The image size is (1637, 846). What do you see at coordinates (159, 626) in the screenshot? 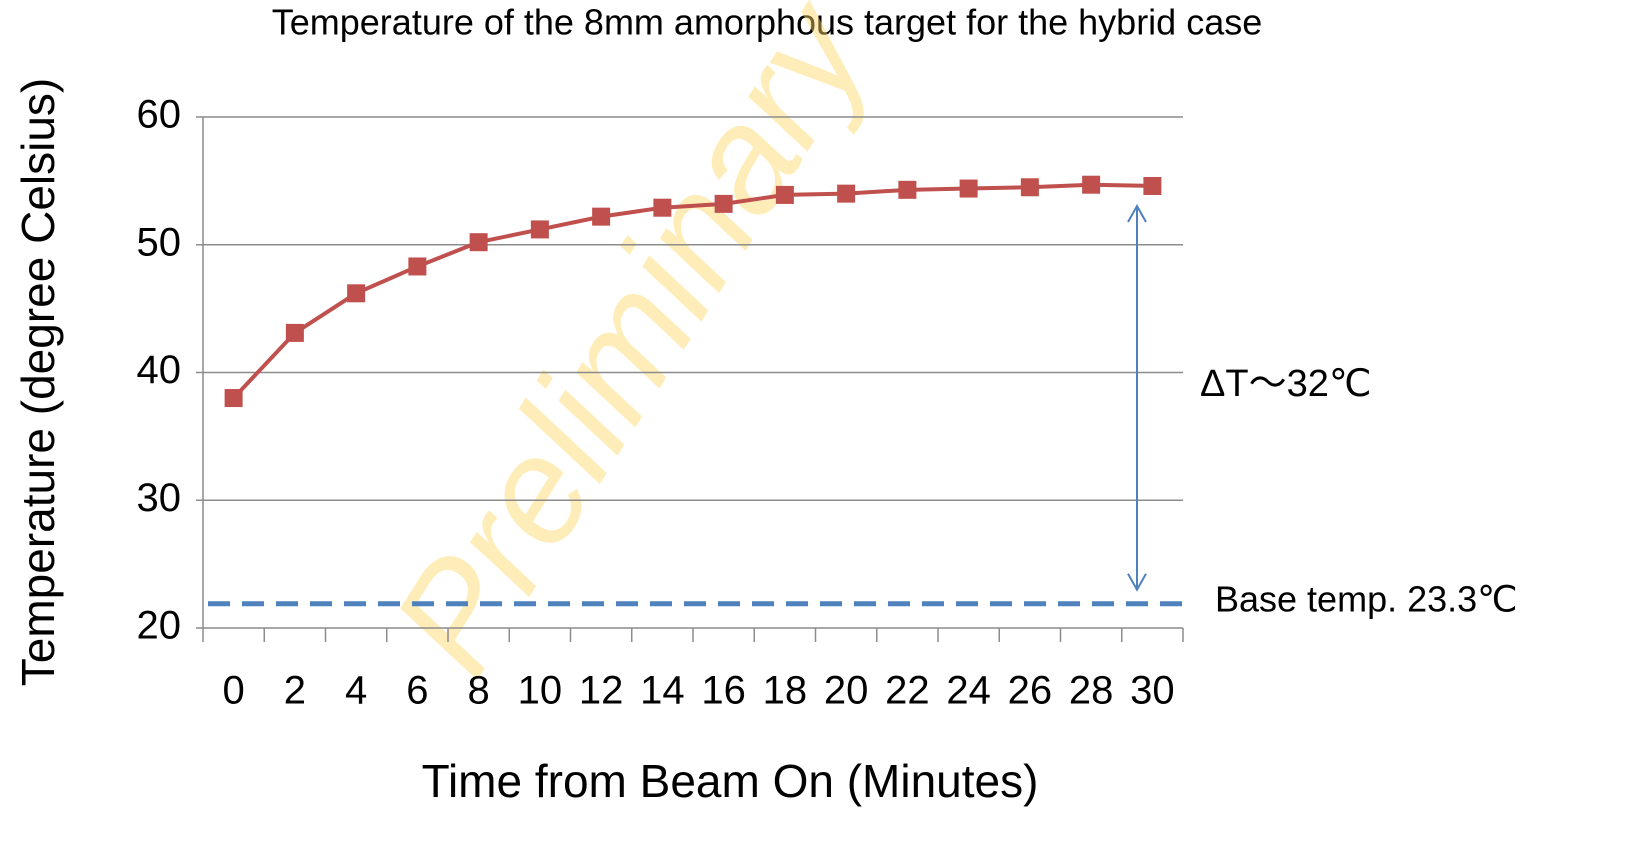
I see `y-tick-label: 20` at bounding box center [159, 626].